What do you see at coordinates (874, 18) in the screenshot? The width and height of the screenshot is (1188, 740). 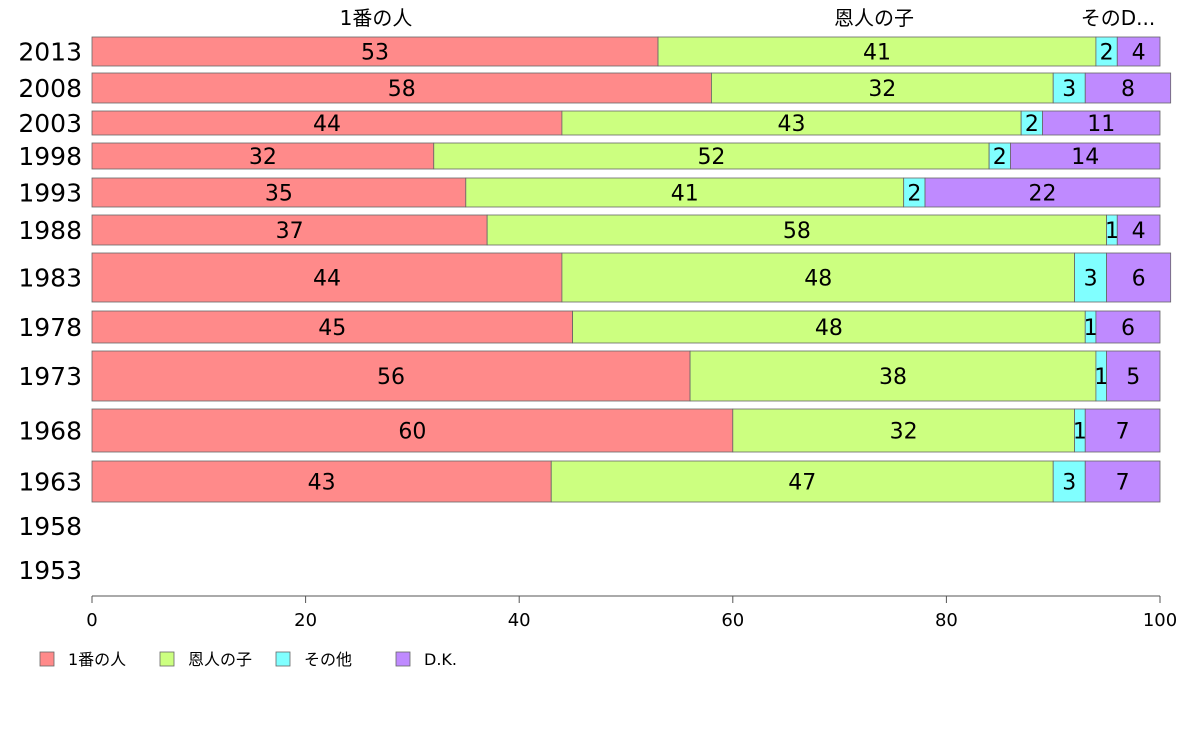 I see `column-header-label: 恩人の子` at bounding box center [874, 18].